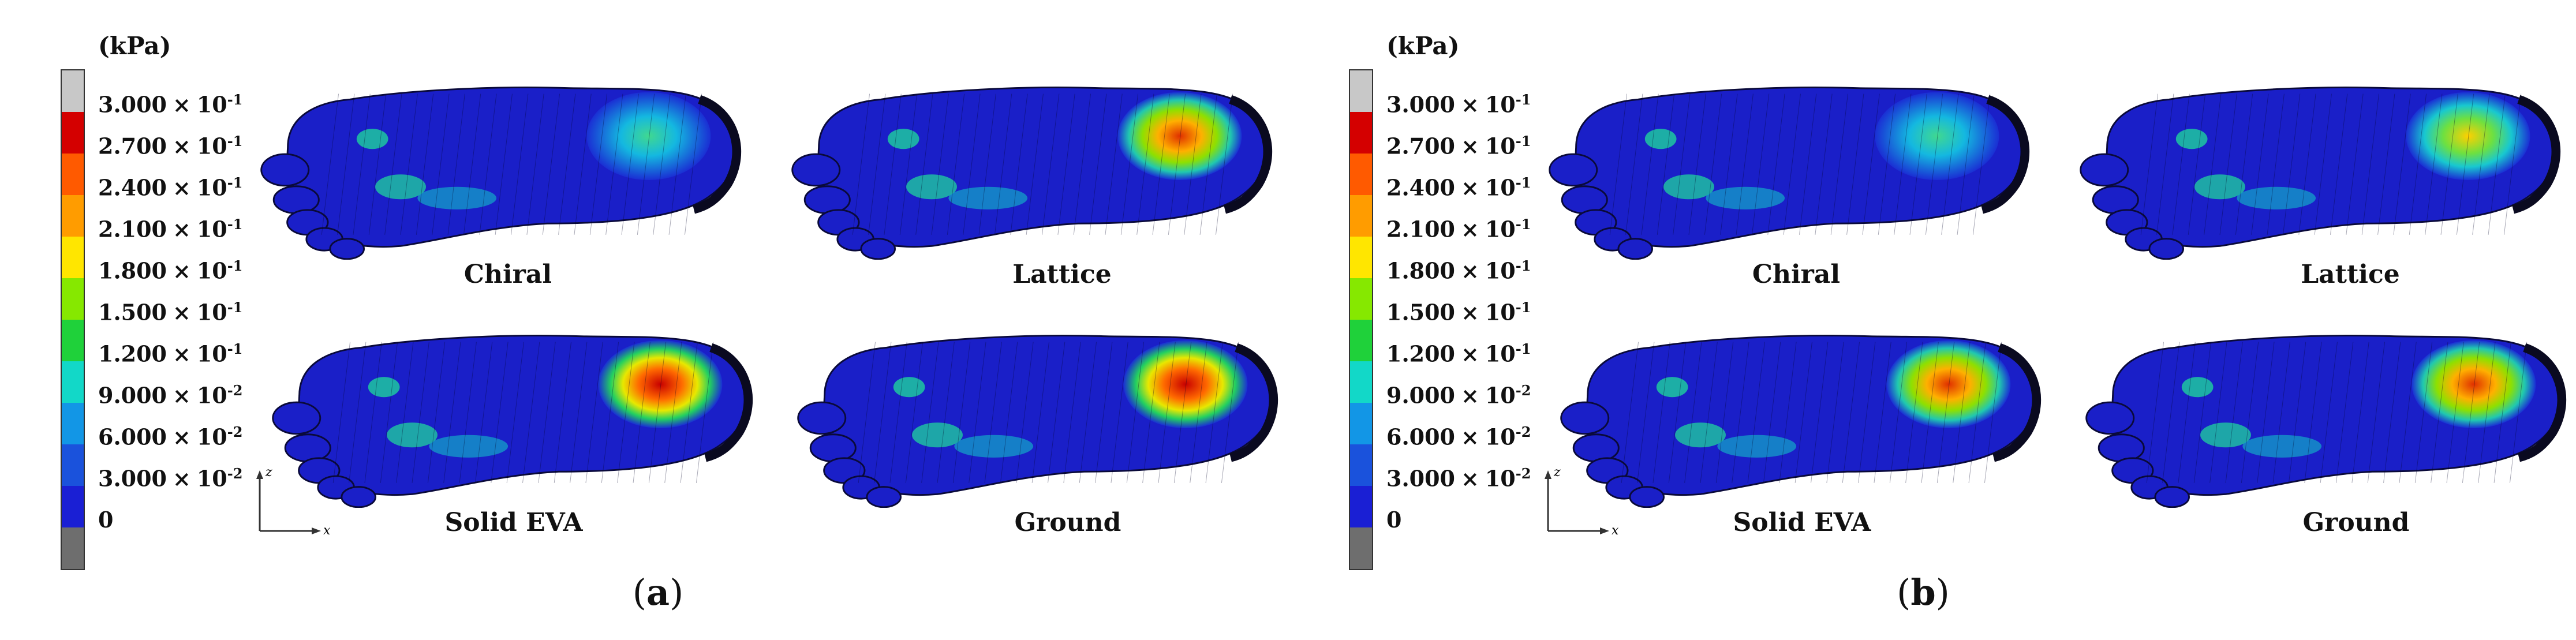 This screenshot has width=2576, height=640. I want to click on foot-caption: Lattice, so click(1062, 274).